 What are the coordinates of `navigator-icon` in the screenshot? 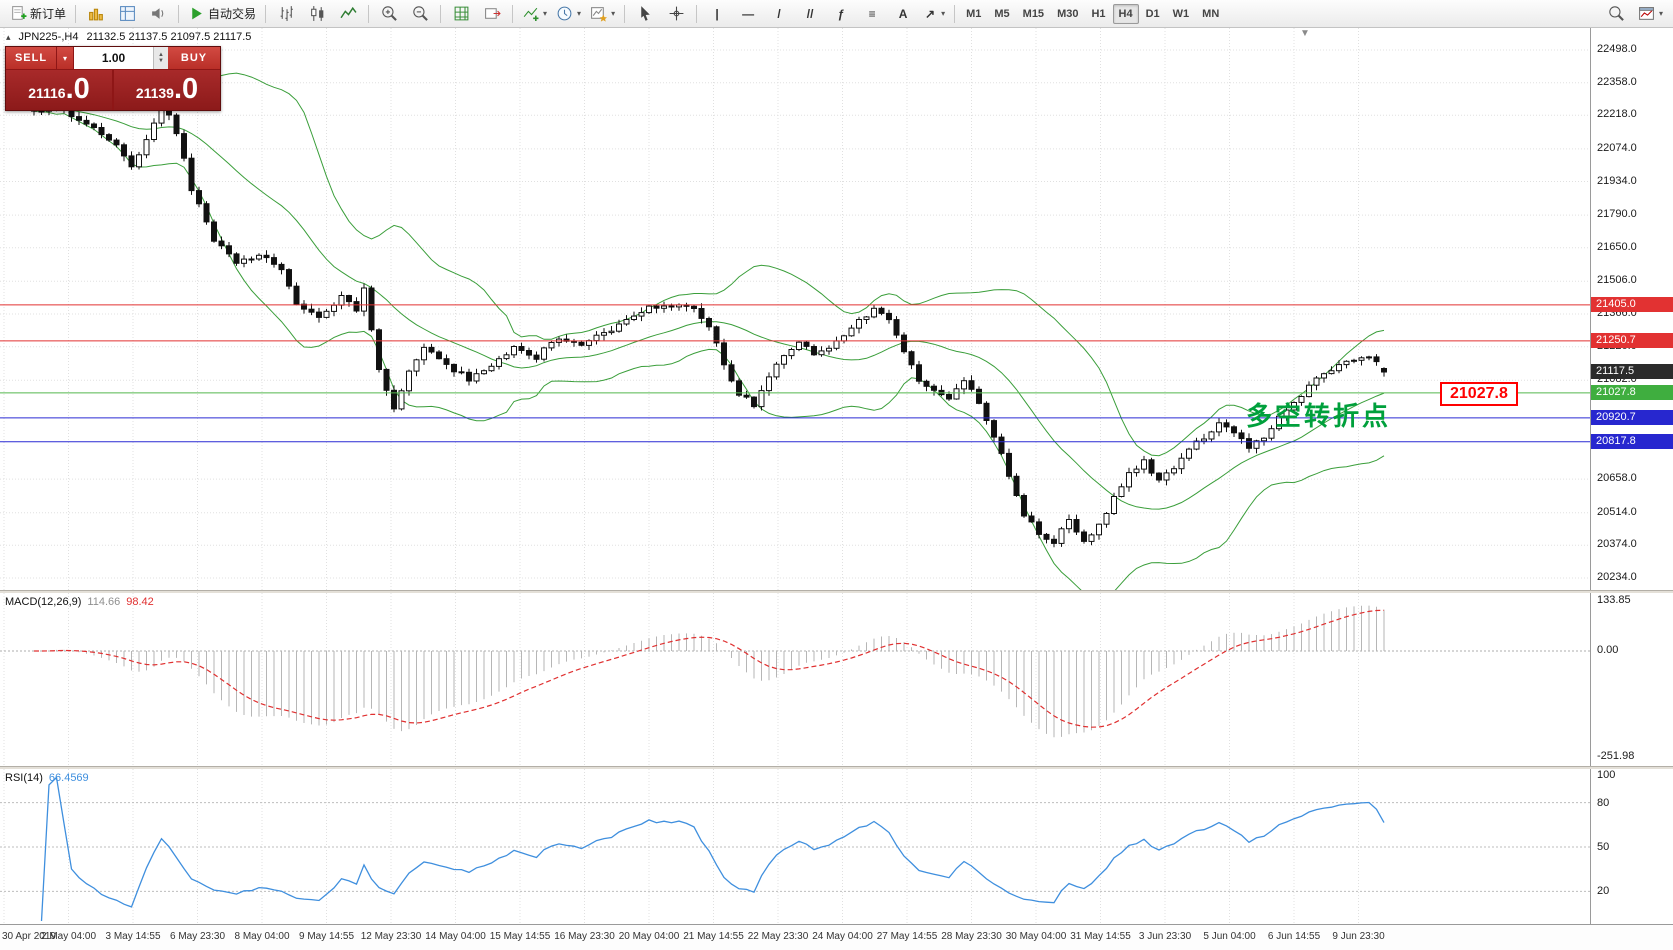 It's located at (127, 14).